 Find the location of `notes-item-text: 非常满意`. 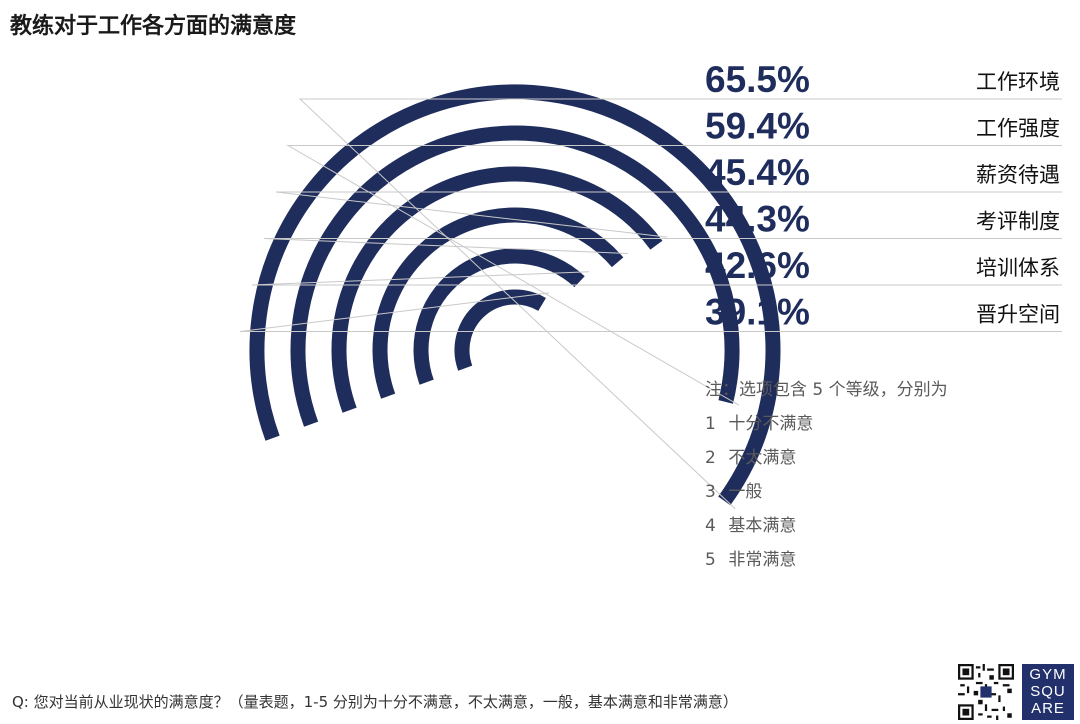

notes-item-text: 非常满意 is located at coordinates (762, 560).